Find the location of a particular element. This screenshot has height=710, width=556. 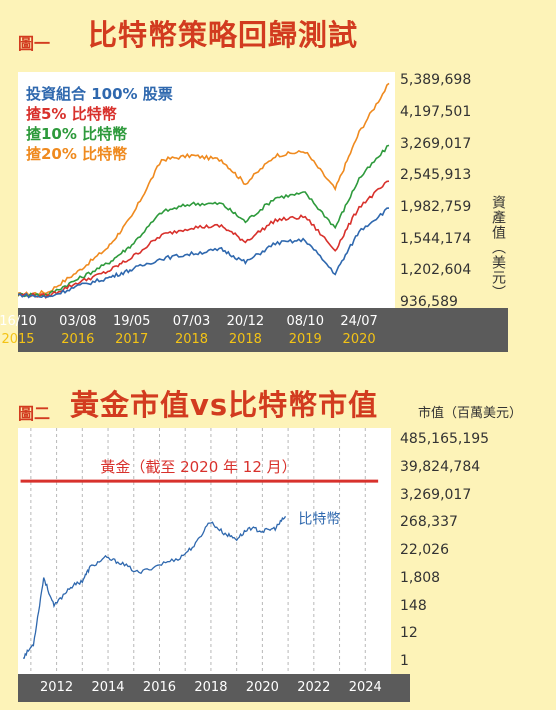

figure1-x-tick-year-0: 2015 is located at coordinates (18, 339).